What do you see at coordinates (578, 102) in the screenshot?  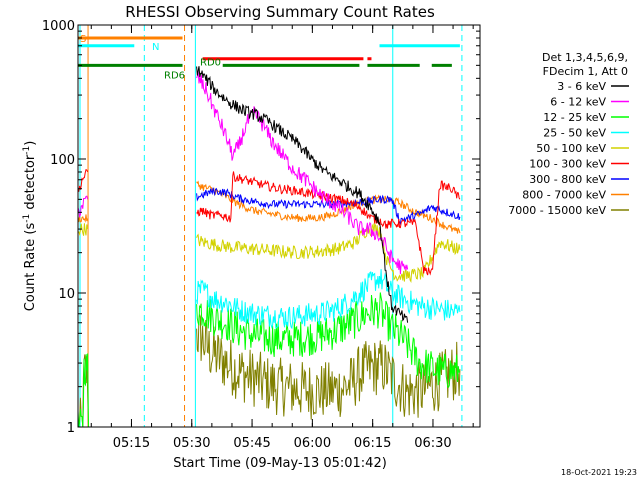 I see `legend-label-1: 6 - 12 keV` at bounding box center [578, 102].